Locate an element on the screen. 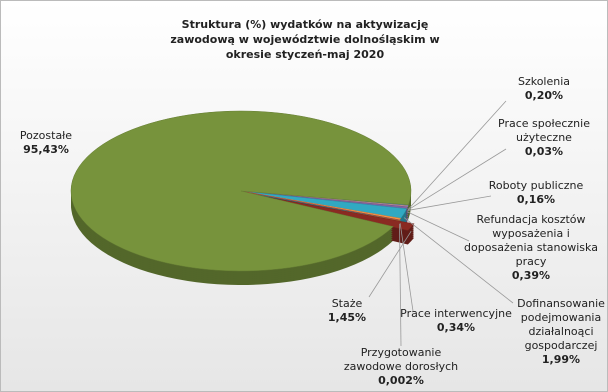  category-label: Pozostałe is located at coordinates (46, 135).